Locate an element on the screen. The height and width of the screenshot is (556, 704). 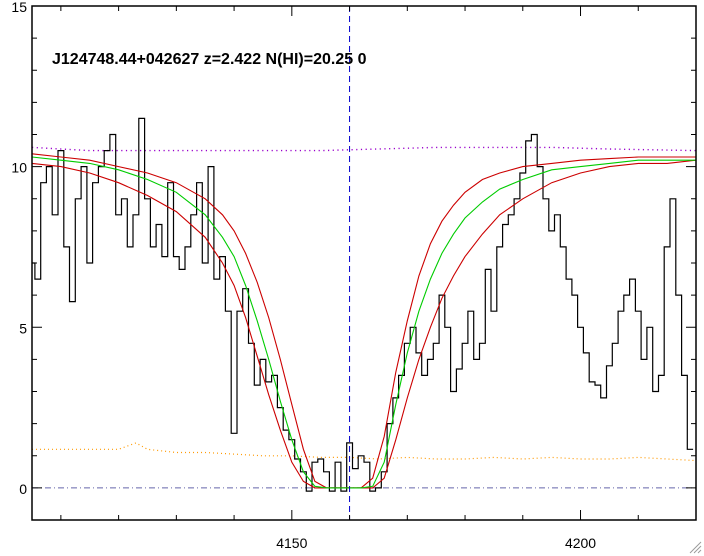
resize-grip-icon is located at coordinates (695, 547).